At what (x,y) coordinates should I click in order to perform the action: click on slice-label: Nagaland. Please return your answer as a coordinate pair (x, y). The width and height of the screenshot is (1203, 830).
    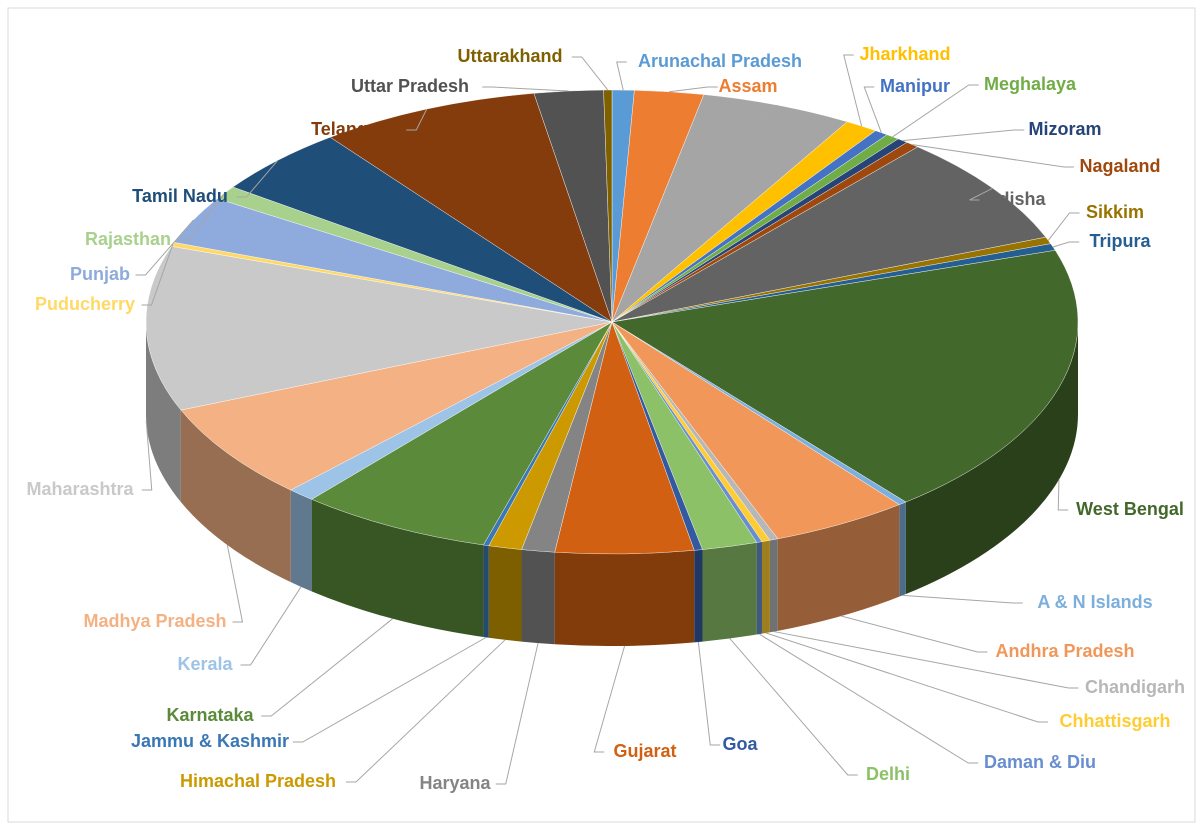
    Looking at the image, I should click on (1119, 166).